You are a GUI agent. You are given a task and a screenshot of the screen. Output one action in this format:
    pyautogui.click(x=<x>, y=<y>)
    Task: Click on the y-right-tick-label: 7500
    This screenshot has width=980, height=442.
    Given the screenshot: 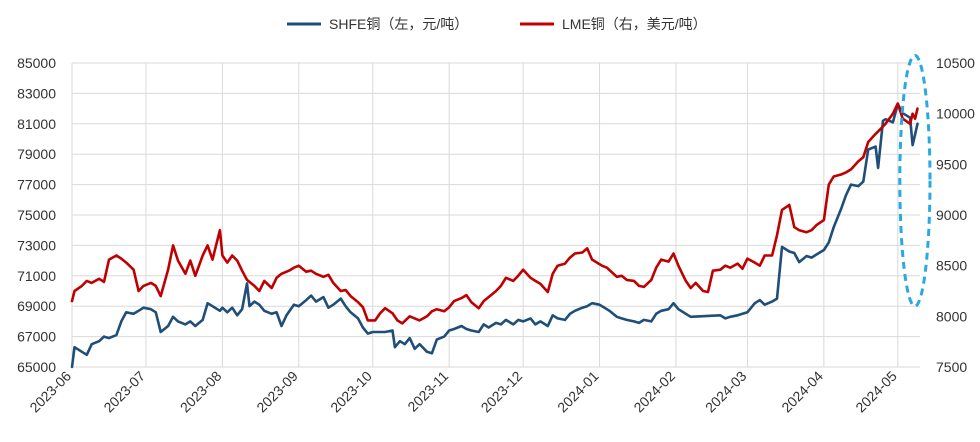 What is the action you would take?
    pyautogui.click(x=951, y=367)
    